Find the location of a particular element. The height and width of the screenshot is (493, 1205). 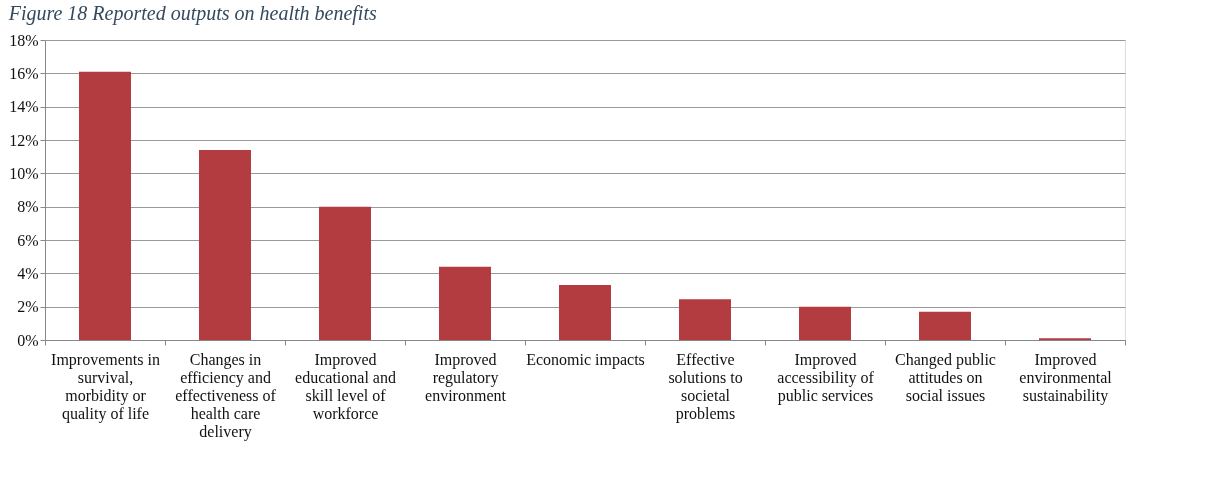

y-tick-label: 6% is located at coordinates (28, 240).